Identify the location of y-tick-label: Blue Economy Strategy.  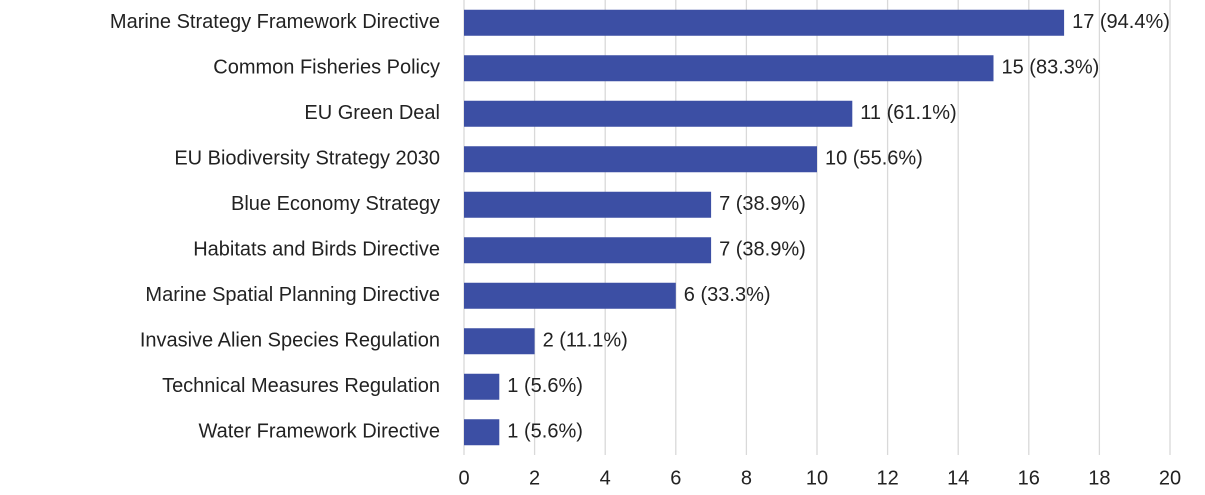
(335, 204).